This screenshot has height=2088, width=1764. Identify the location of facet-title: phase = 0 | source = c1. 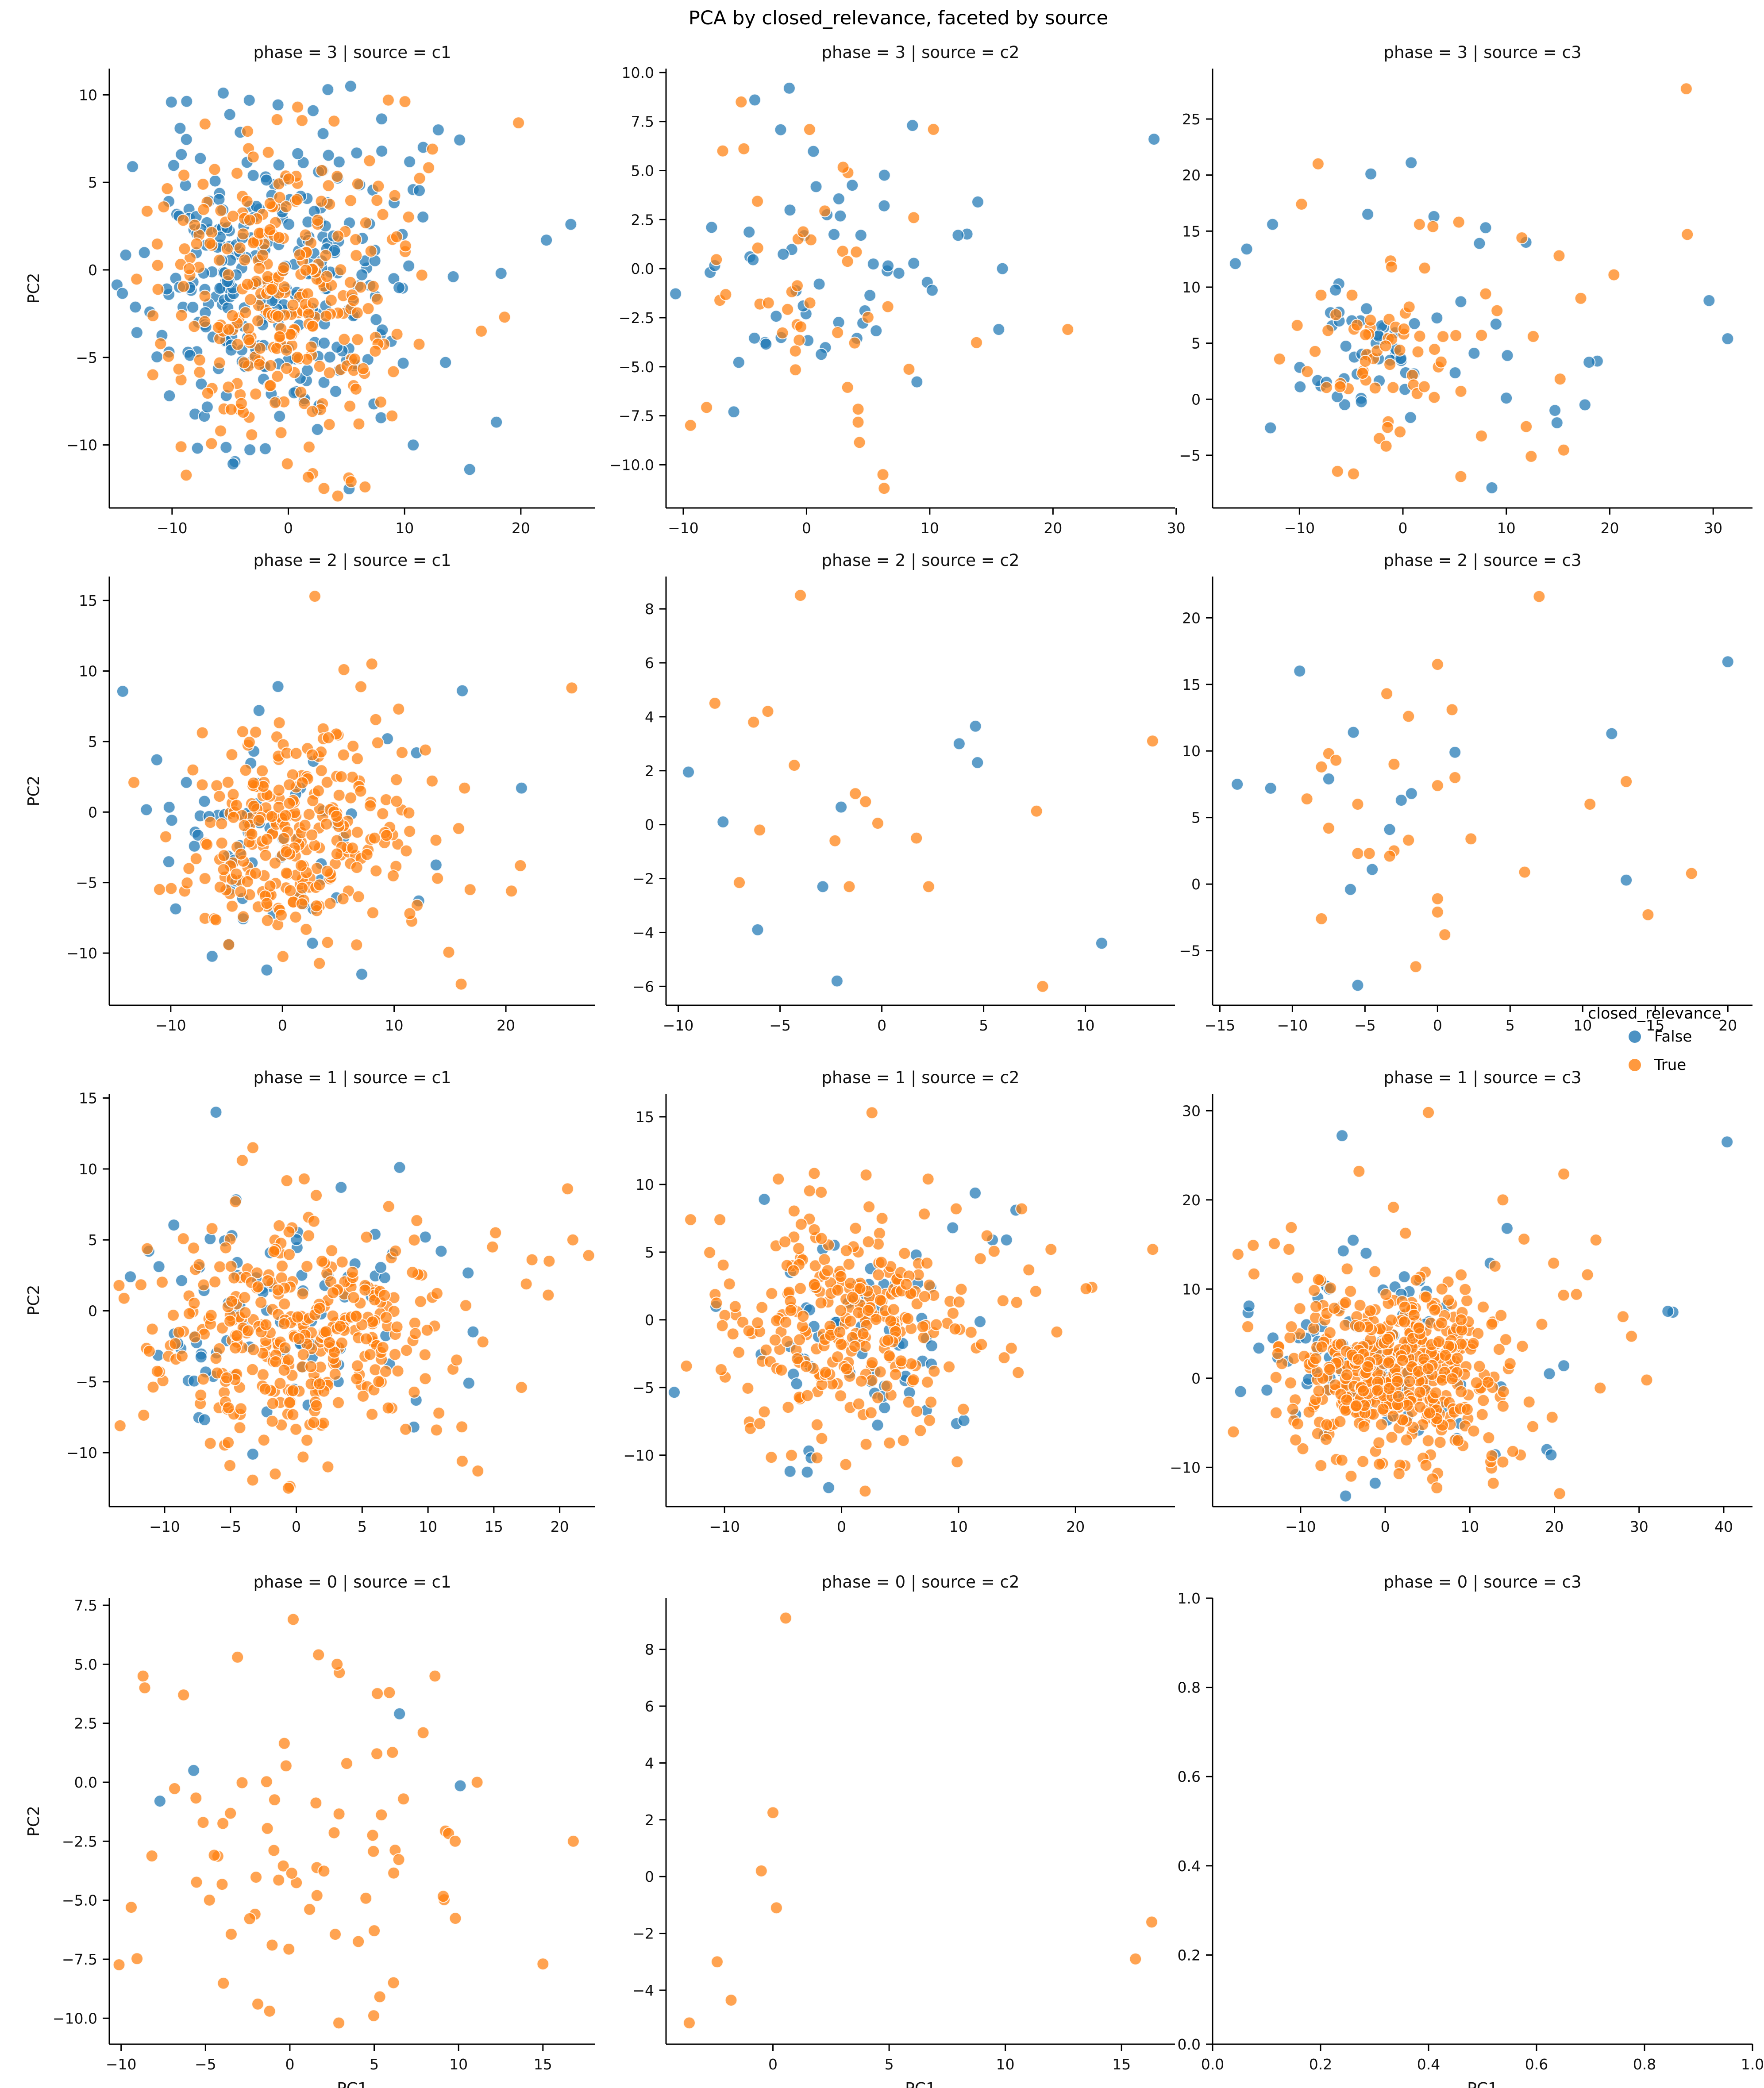
(353, 1582).